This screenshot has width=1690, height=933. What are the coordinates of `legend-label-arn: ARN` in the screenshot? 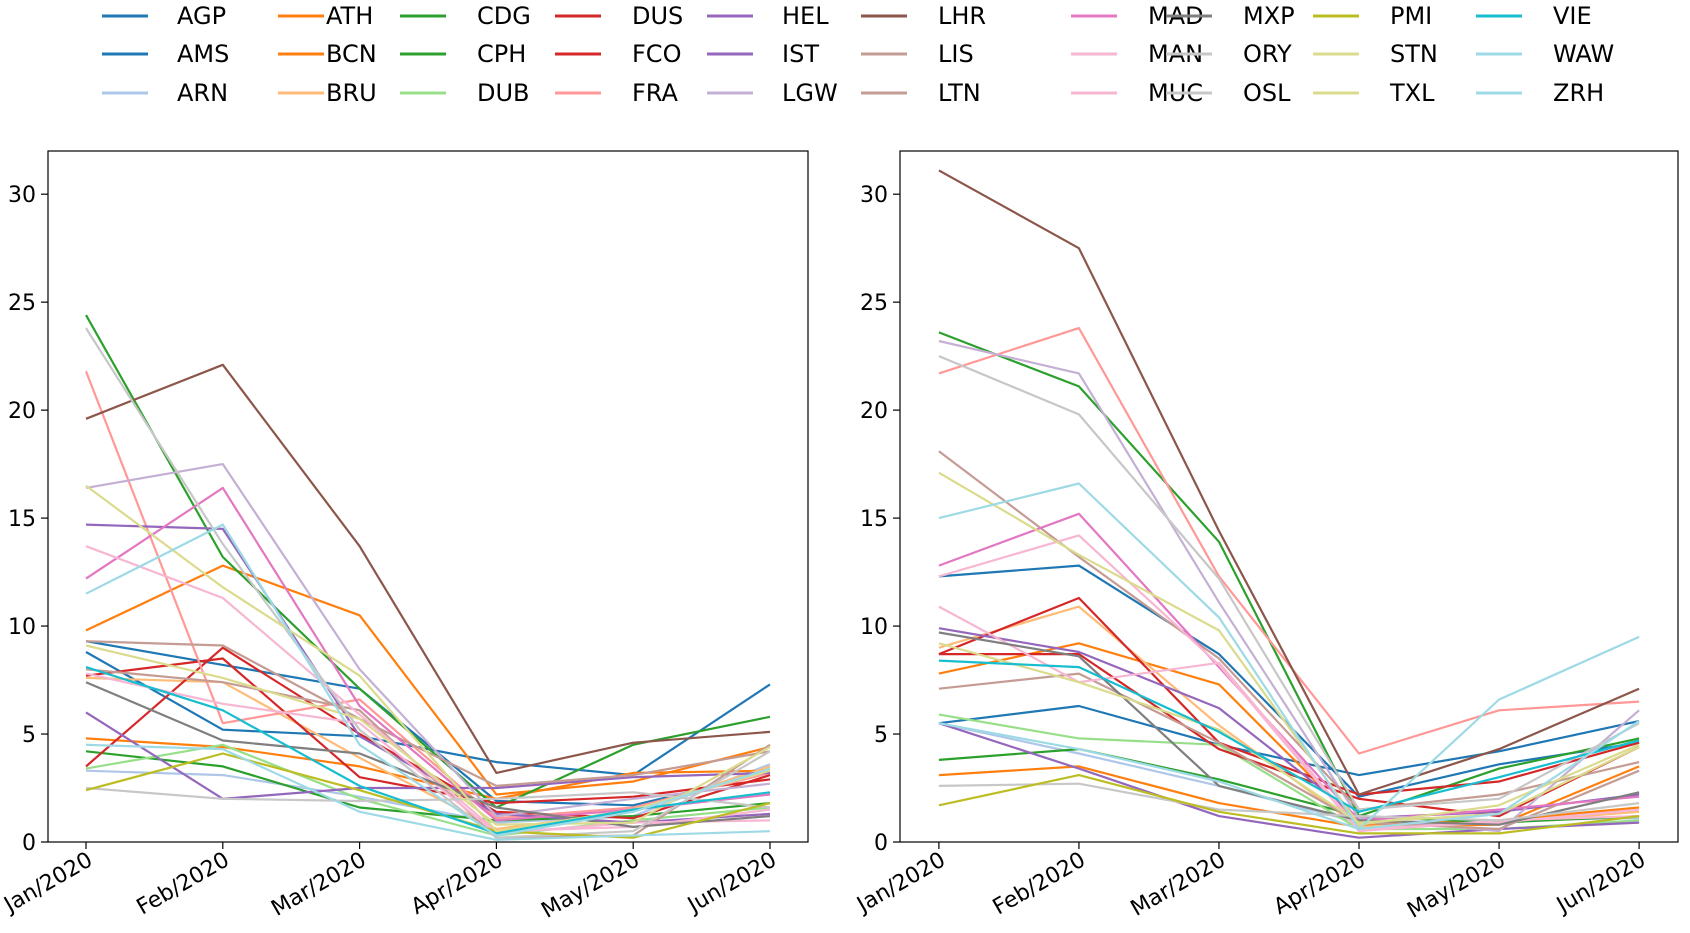 It's located at (202, 93).